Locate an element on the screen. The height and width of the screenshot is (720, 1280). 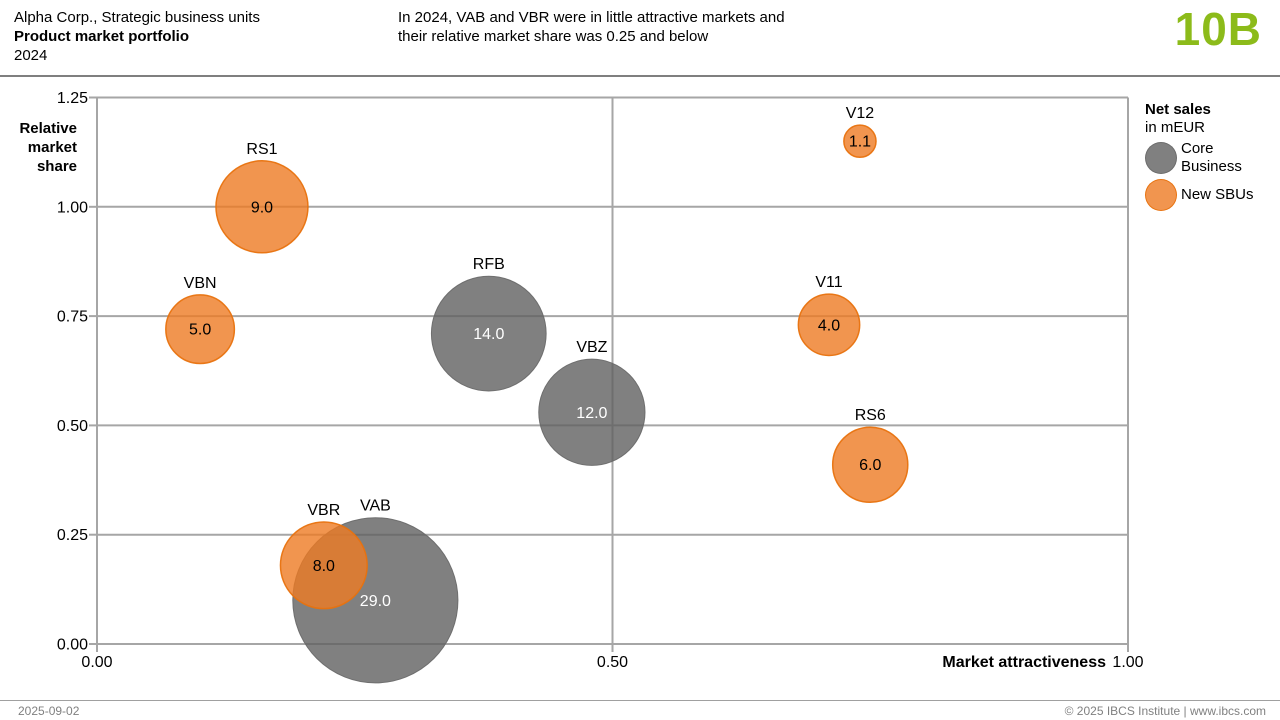
bubble-VBZ is located at coordinates (592, 412).